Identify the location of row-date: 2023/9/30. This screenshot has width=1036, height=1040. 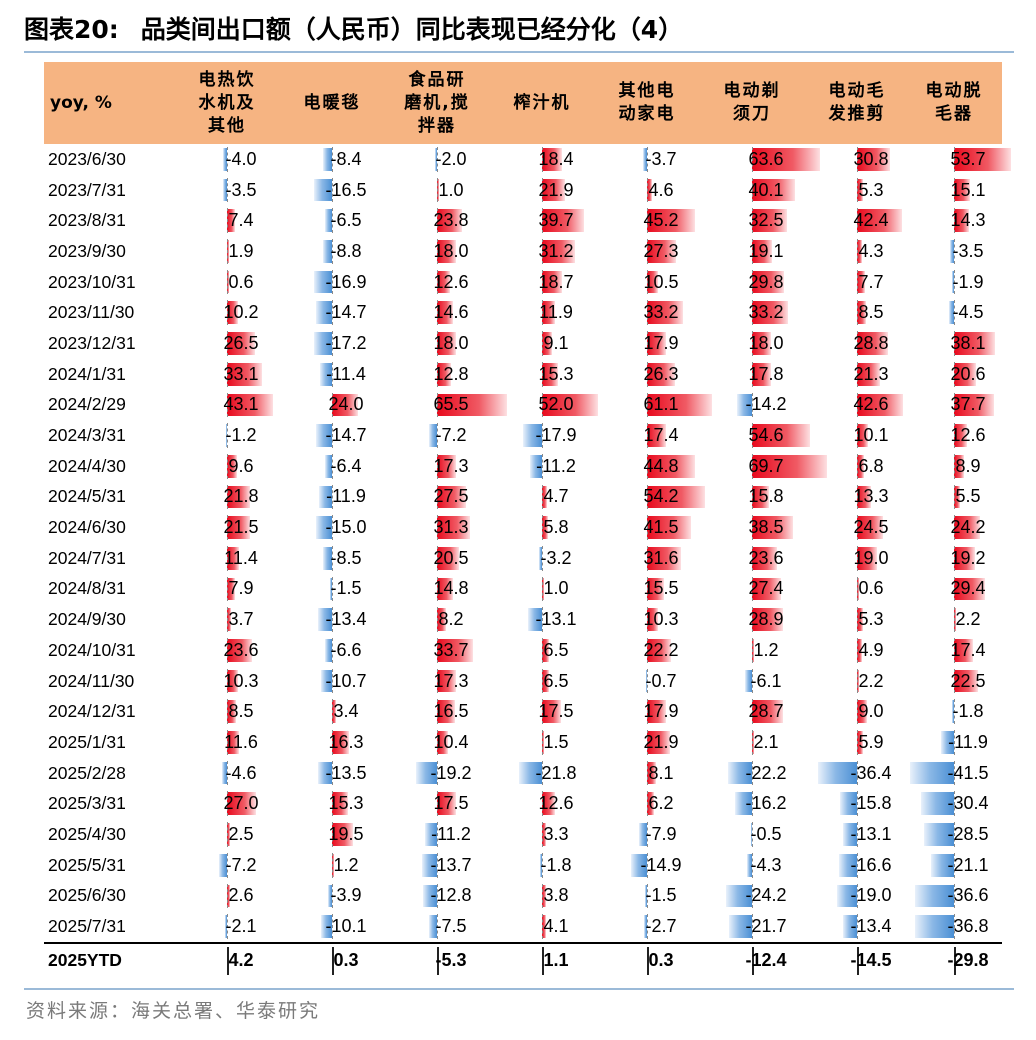
(87, 250).